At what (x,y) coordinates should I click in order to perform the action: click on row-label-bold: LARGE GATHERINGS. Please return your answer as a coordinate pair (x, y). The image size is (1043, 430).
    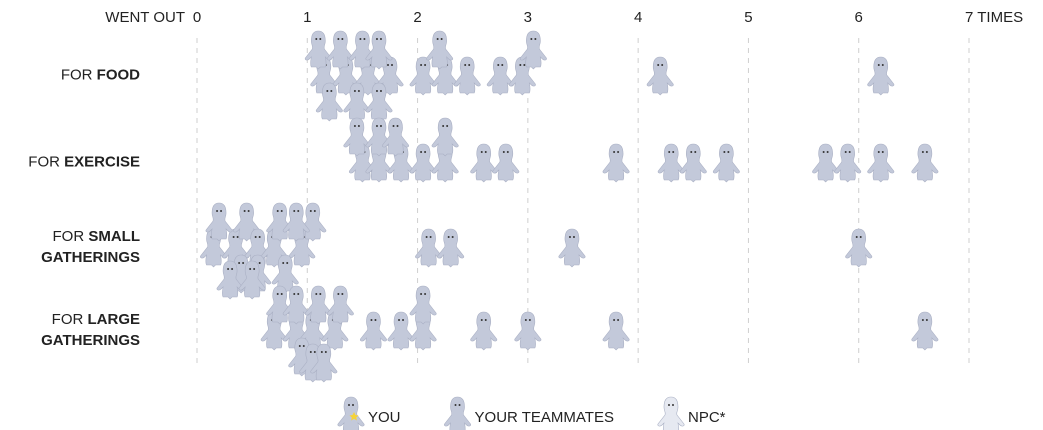
    Looking at the image, I should click on (90, 330).